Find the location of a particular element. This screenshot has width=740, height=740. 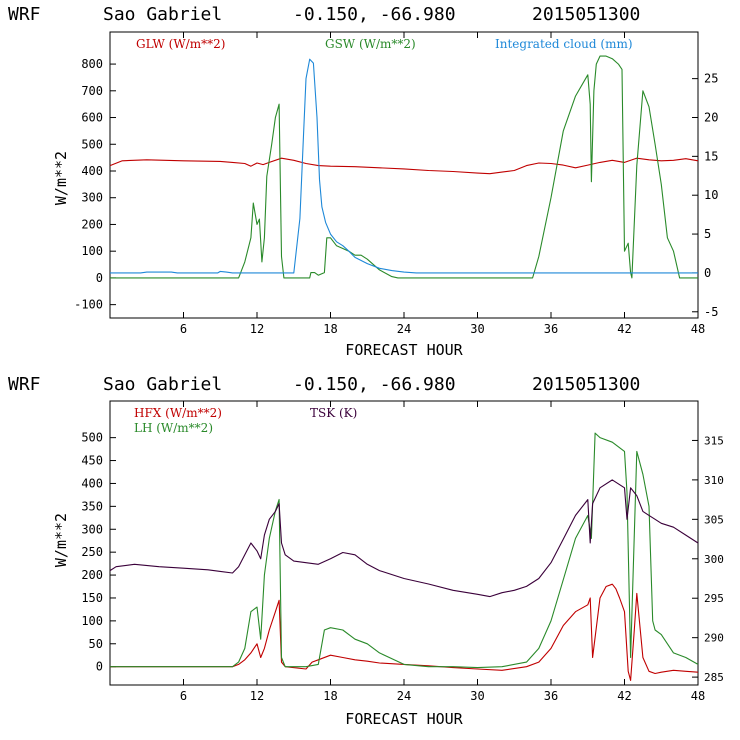

panel-2-header-station: Sao Gabriel is located at coordinates (162, 384).